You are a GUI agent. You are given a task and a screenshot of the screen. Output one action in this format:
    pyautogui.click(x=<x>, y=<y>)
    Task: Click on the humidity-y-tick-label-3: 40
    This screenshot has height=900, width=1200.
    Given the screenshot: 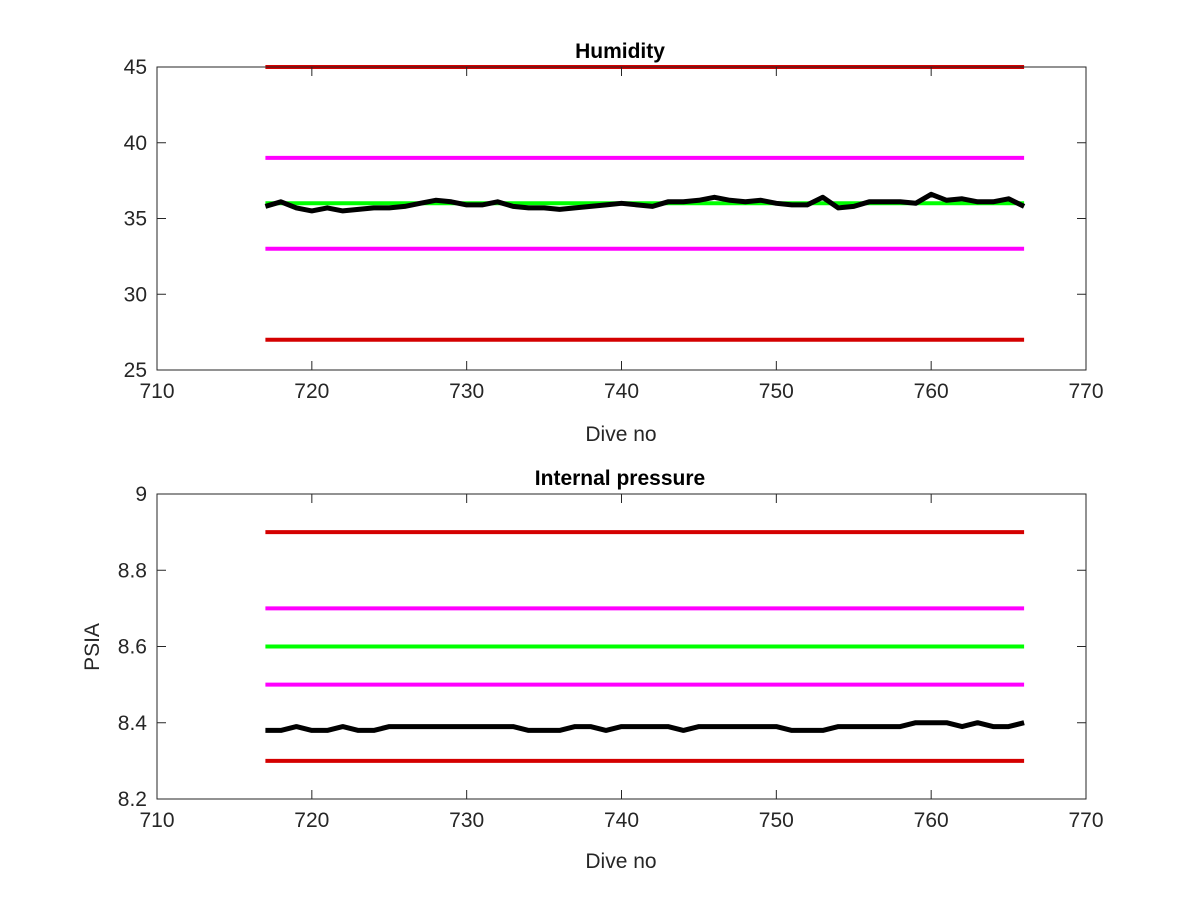 What is the action you would take?
    pyautogui.click(x=135, y=143)
    